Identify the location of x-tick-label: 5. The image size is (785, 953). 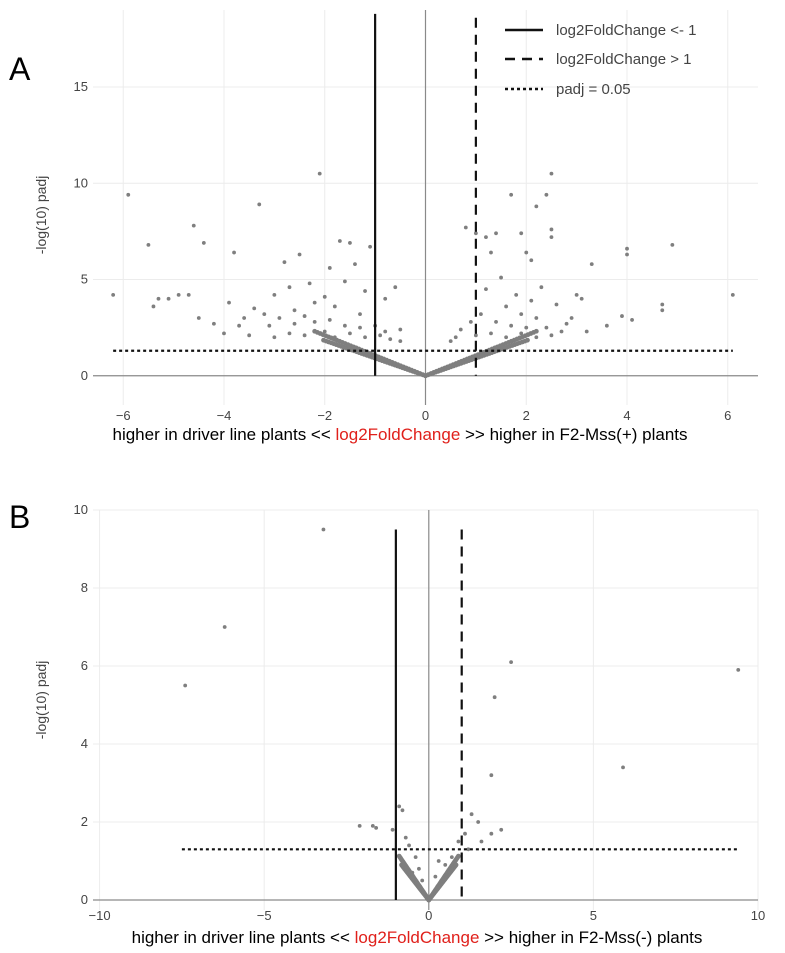
(593, 915).